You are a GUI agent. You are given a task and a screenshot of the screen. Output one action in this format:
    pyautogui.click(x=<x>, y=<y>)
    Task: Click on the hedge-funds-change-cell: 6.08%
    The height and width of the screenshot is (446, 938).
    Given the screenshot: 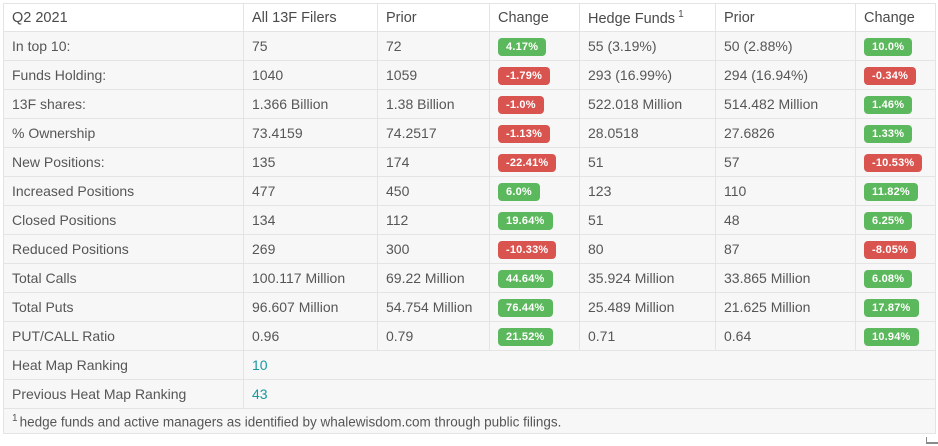 What is the action you would take?
    pyautogui.click(x=895, y=278)
    